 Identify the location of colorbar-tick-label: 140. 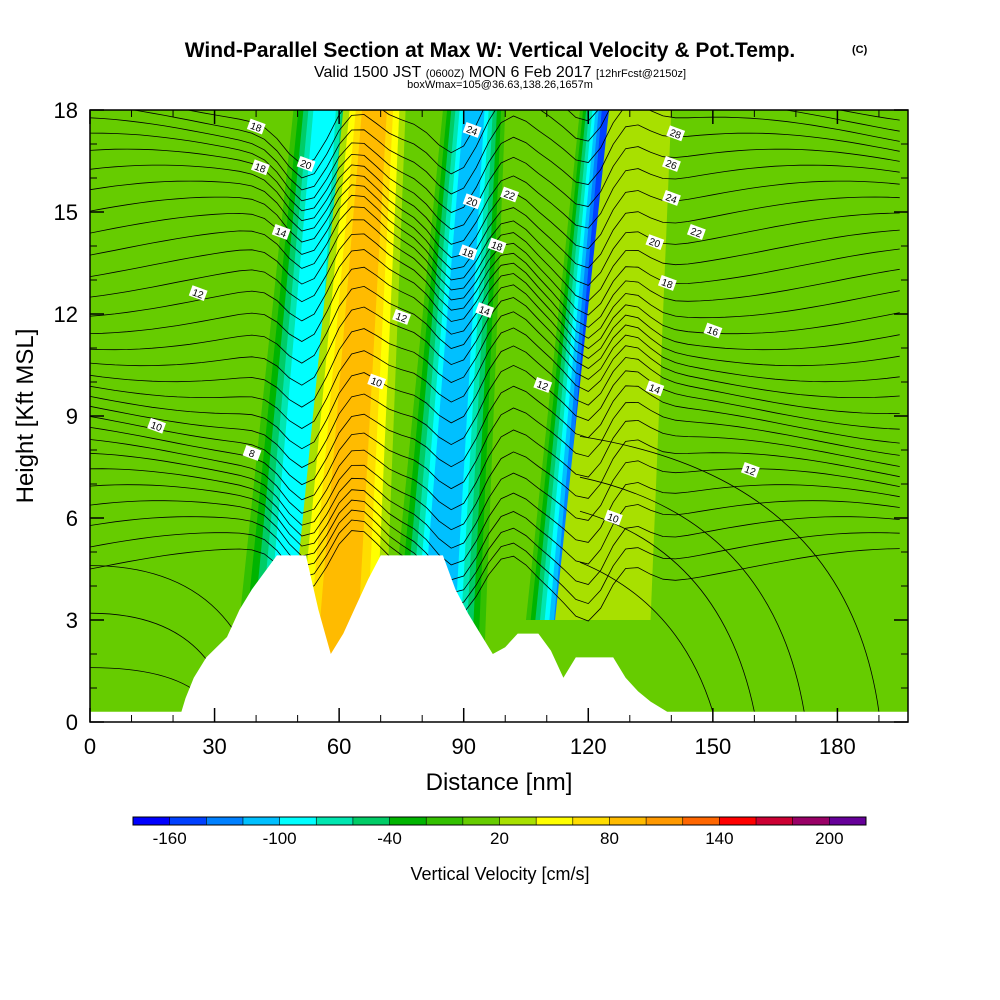
(719, 838).